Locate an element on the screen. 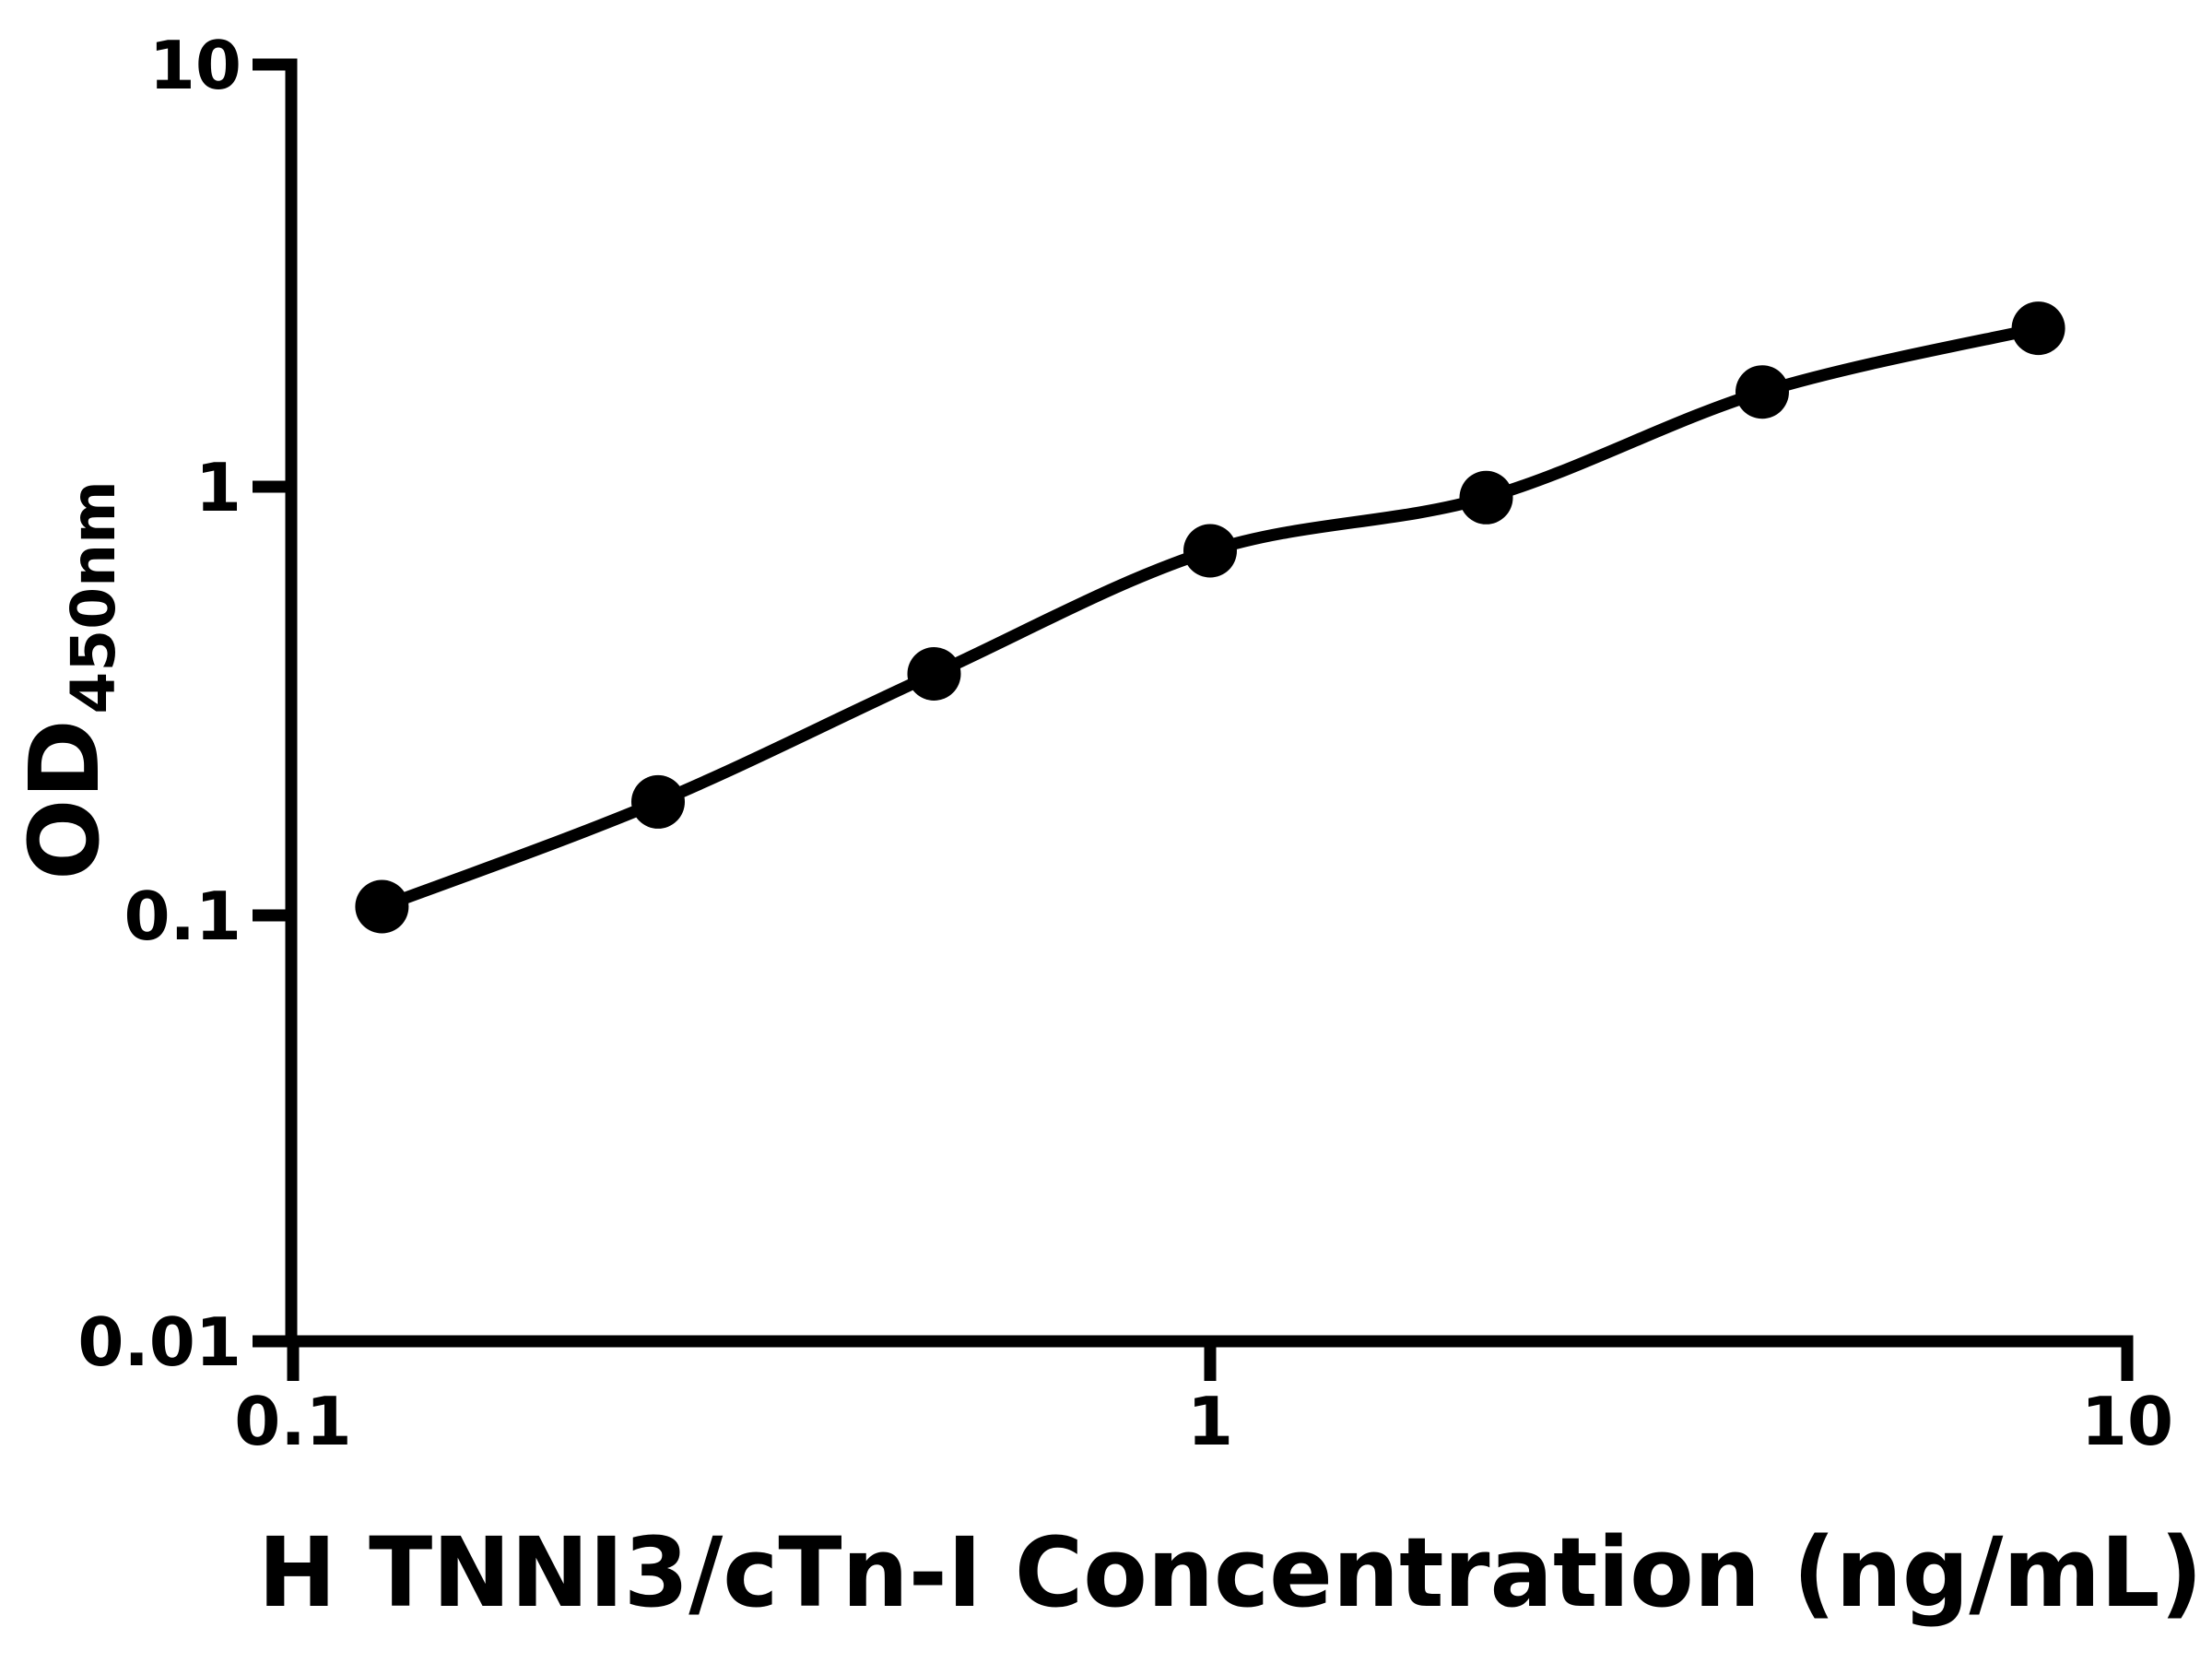 The width and height of the screenshot is (2212, 1663). x-tick-label-1: 1 is located at coordinates (1210, 1421).